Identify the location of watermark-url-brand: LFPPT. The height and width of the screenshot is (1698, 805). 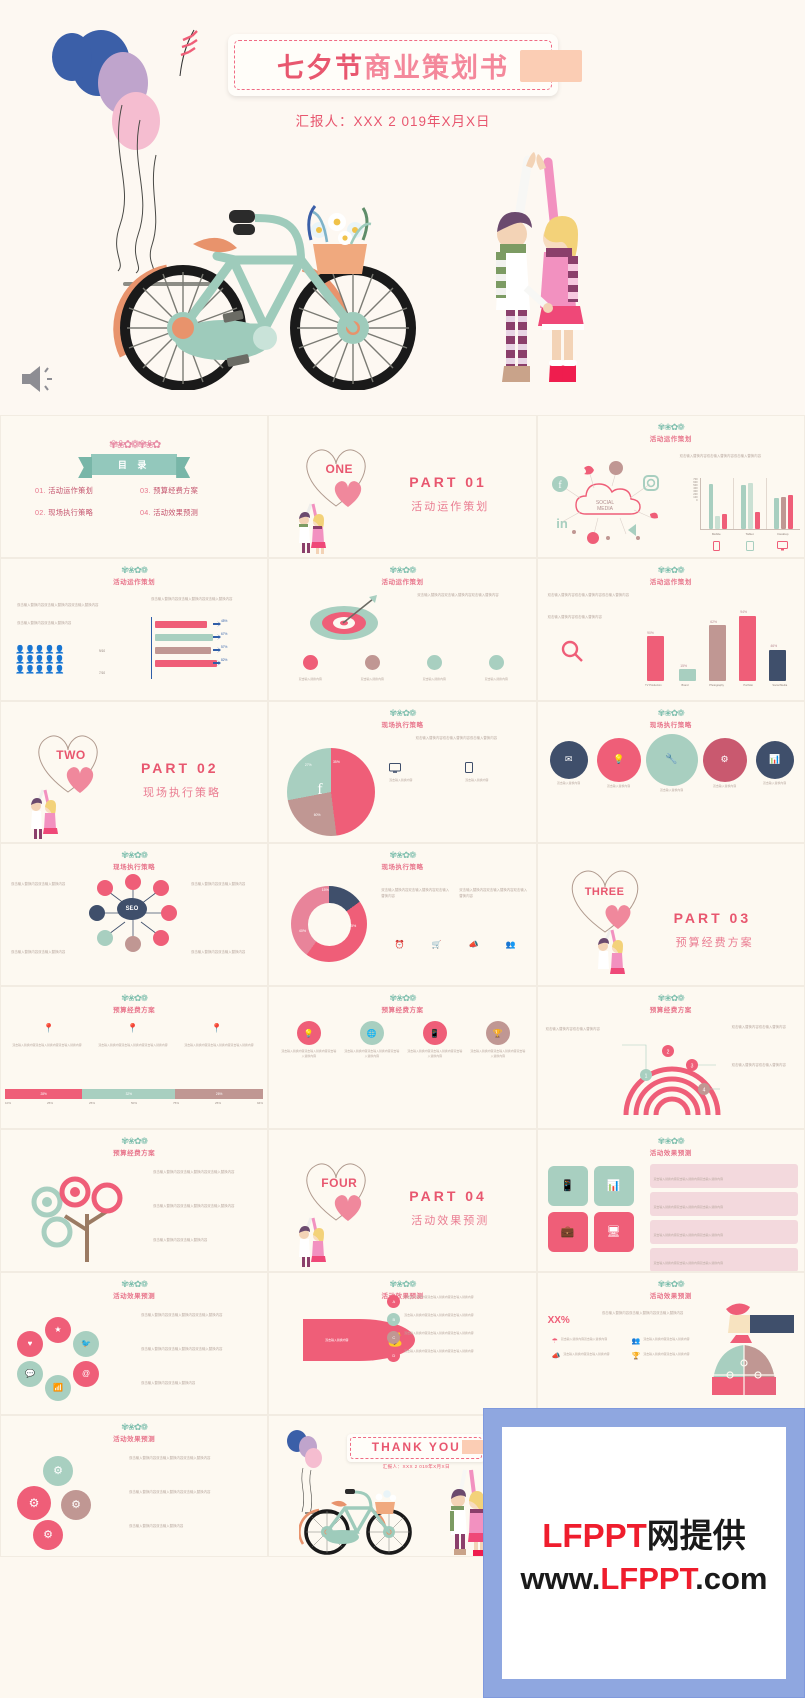
(648, 1578).